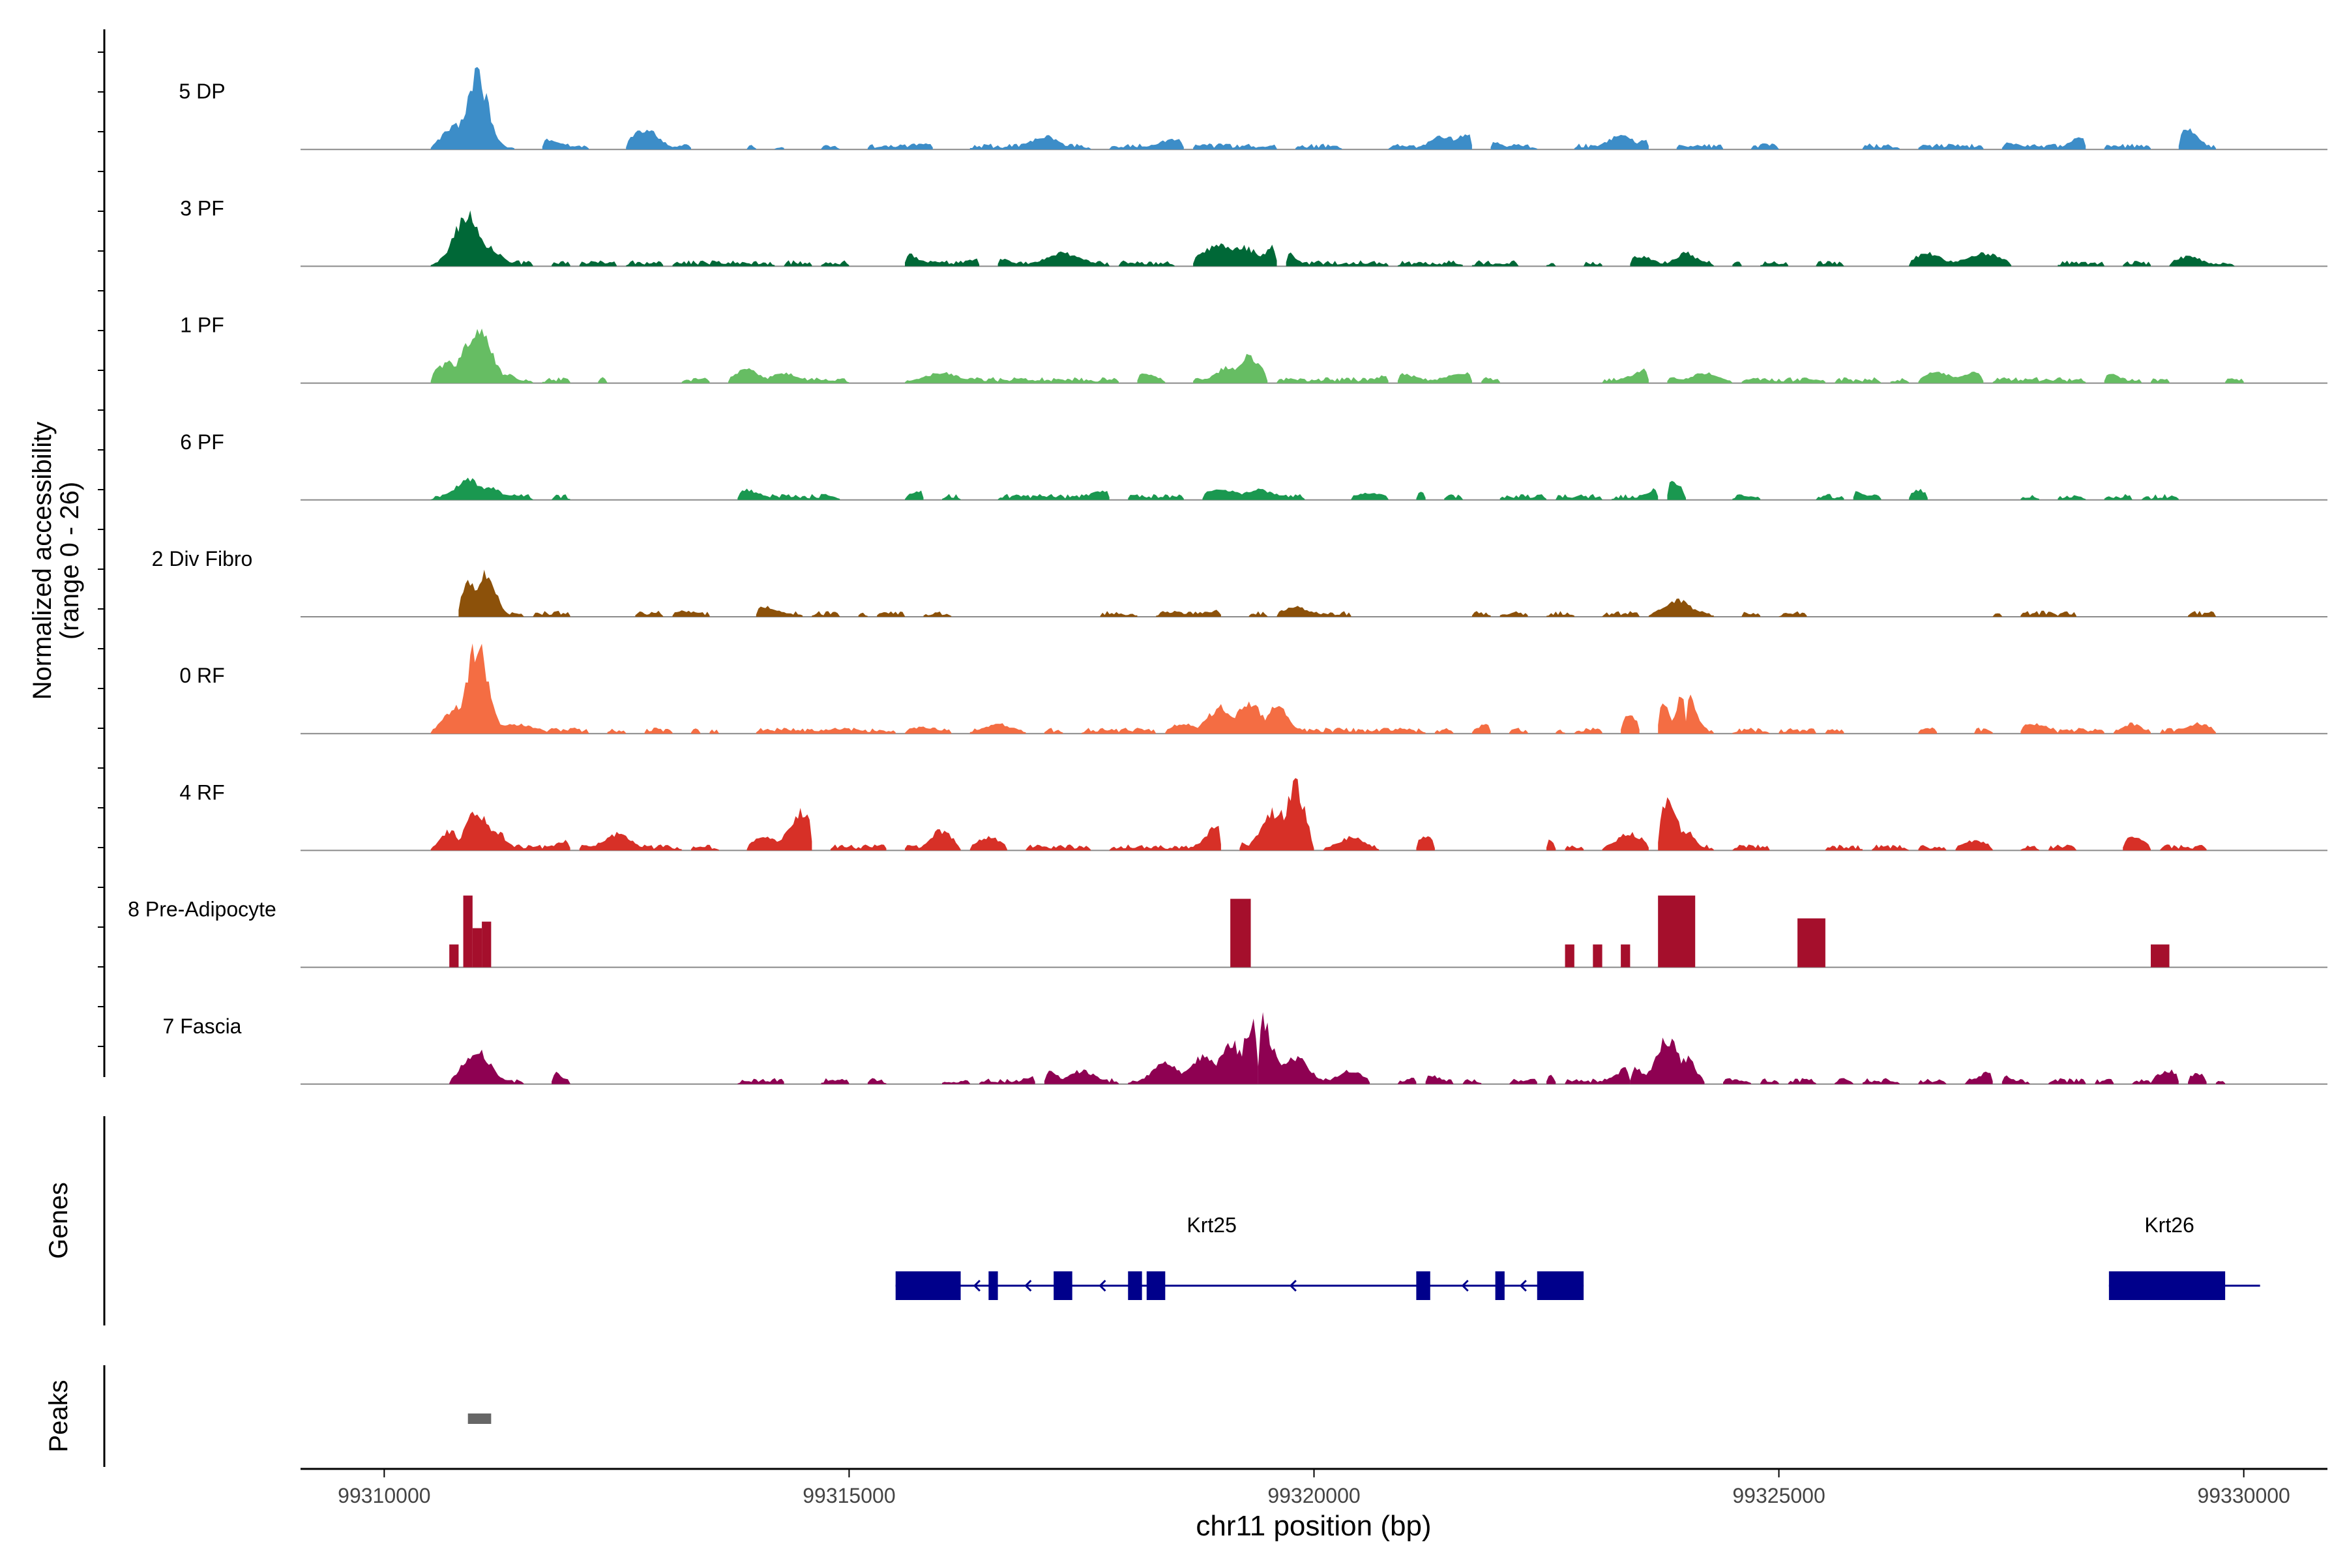 This screenshot has width=2347, height=1568. I want to click on peak-region, so click(479, 1419).